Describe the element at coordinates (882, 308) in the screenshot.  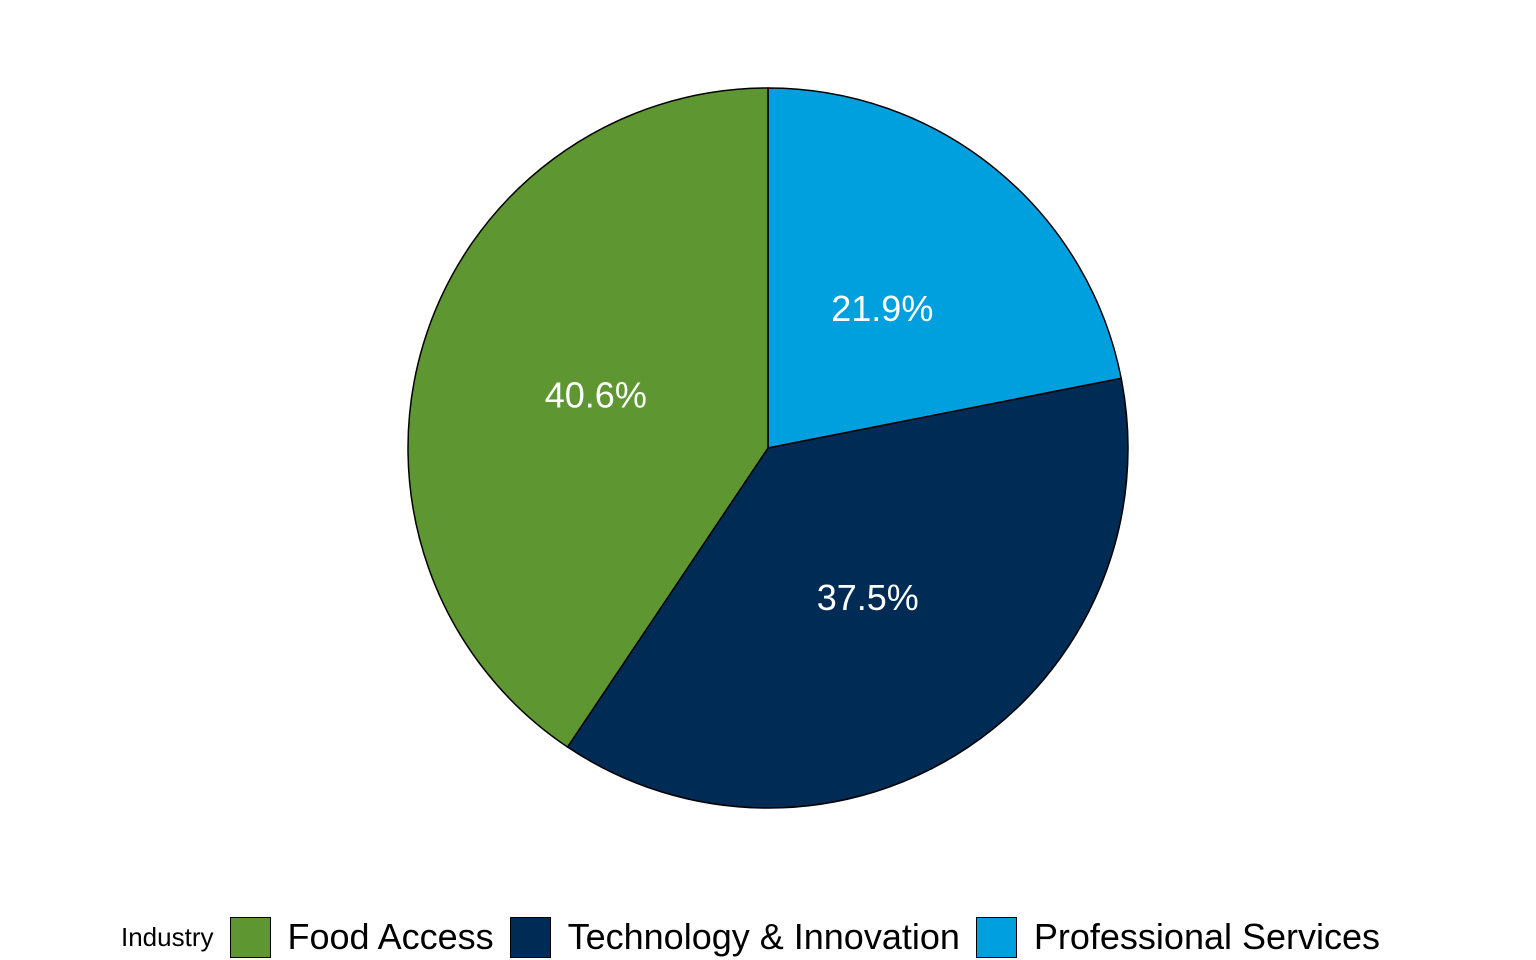
I see `slice-label: 21.9%` at that location.